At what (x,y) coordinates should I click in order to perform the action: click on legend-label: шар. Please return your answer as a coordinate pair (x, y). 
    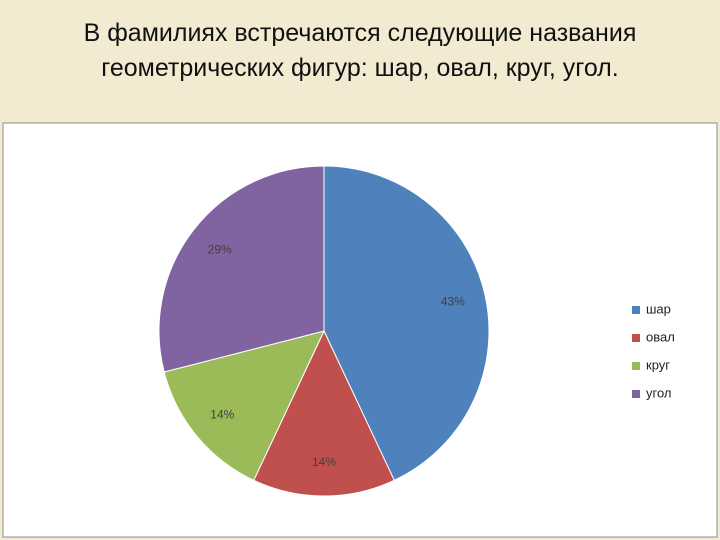
    Looking at the image, I should click on (658, 308).